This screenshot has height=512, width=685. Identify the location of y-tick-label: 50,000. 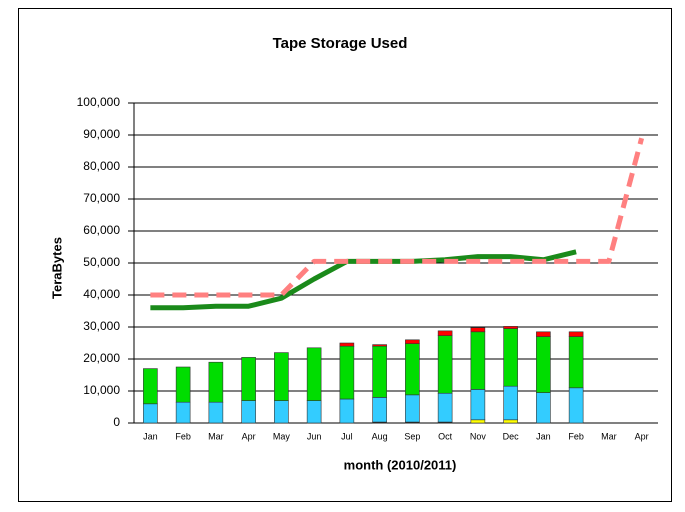
(101, 262).